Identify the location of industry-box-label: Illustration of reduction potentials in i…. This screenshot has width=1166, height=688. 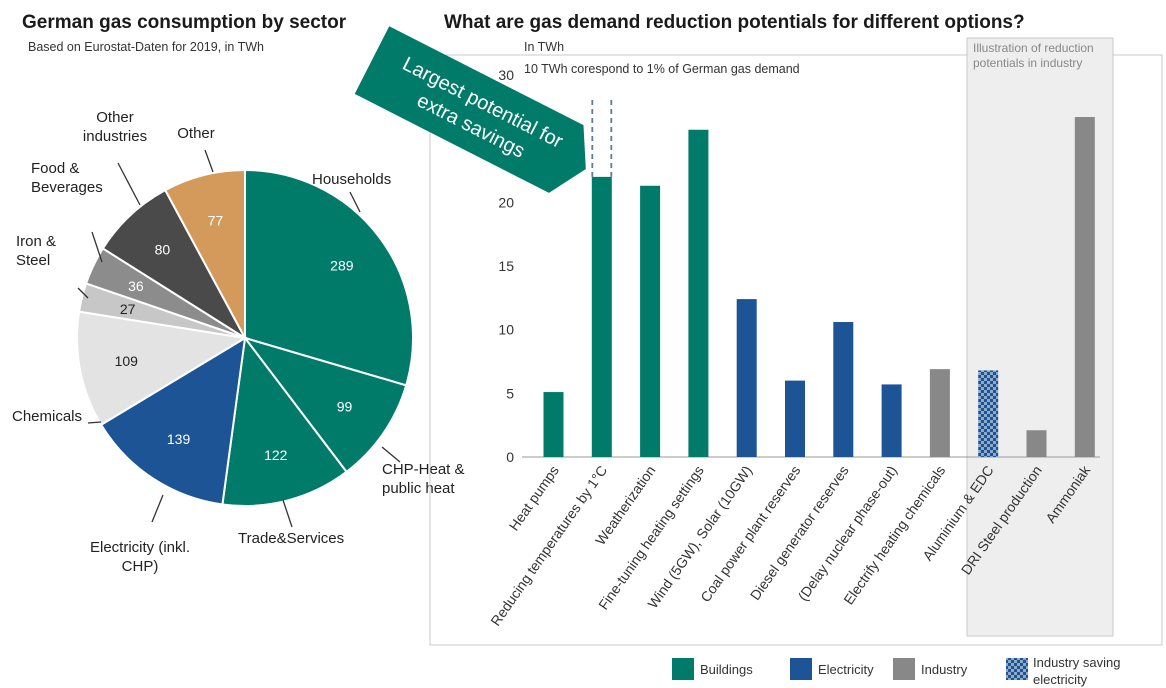
(1033, 55).